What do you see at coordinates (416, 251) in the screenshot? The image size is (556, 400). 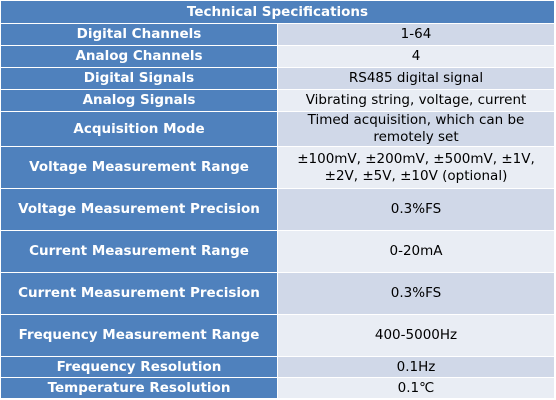 I see `spec-value: 0-20mA` at bounding box center [416, 251].